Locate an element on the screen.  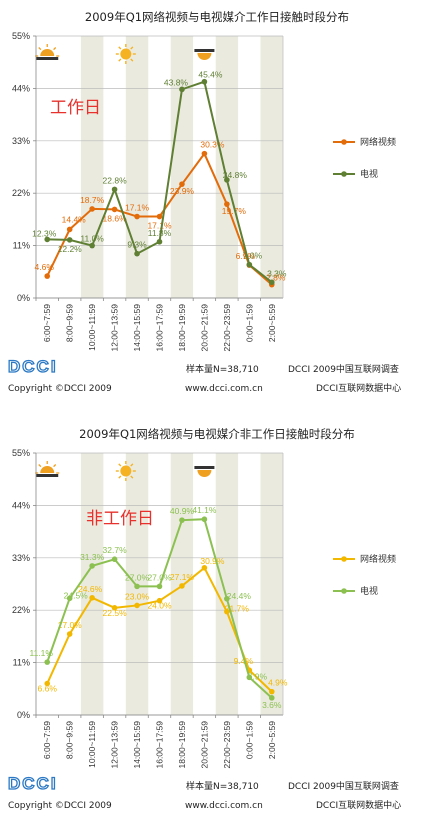
y-tick-label: 44% is located at coordinates (21, 505).